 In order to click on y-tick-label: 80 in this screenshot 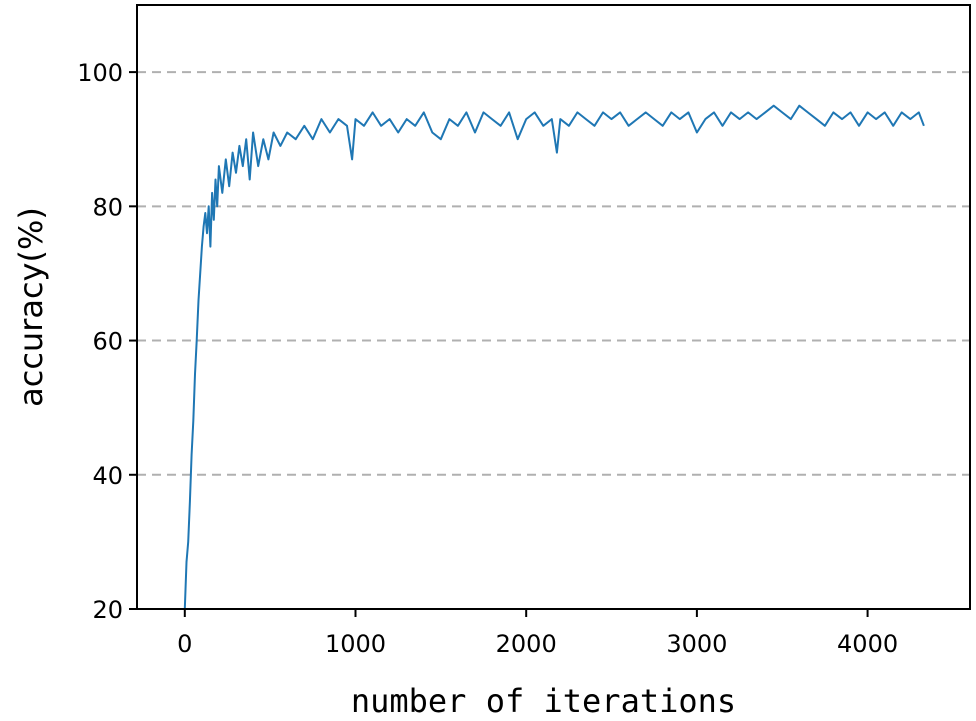, I will do `click(107, 207)`.